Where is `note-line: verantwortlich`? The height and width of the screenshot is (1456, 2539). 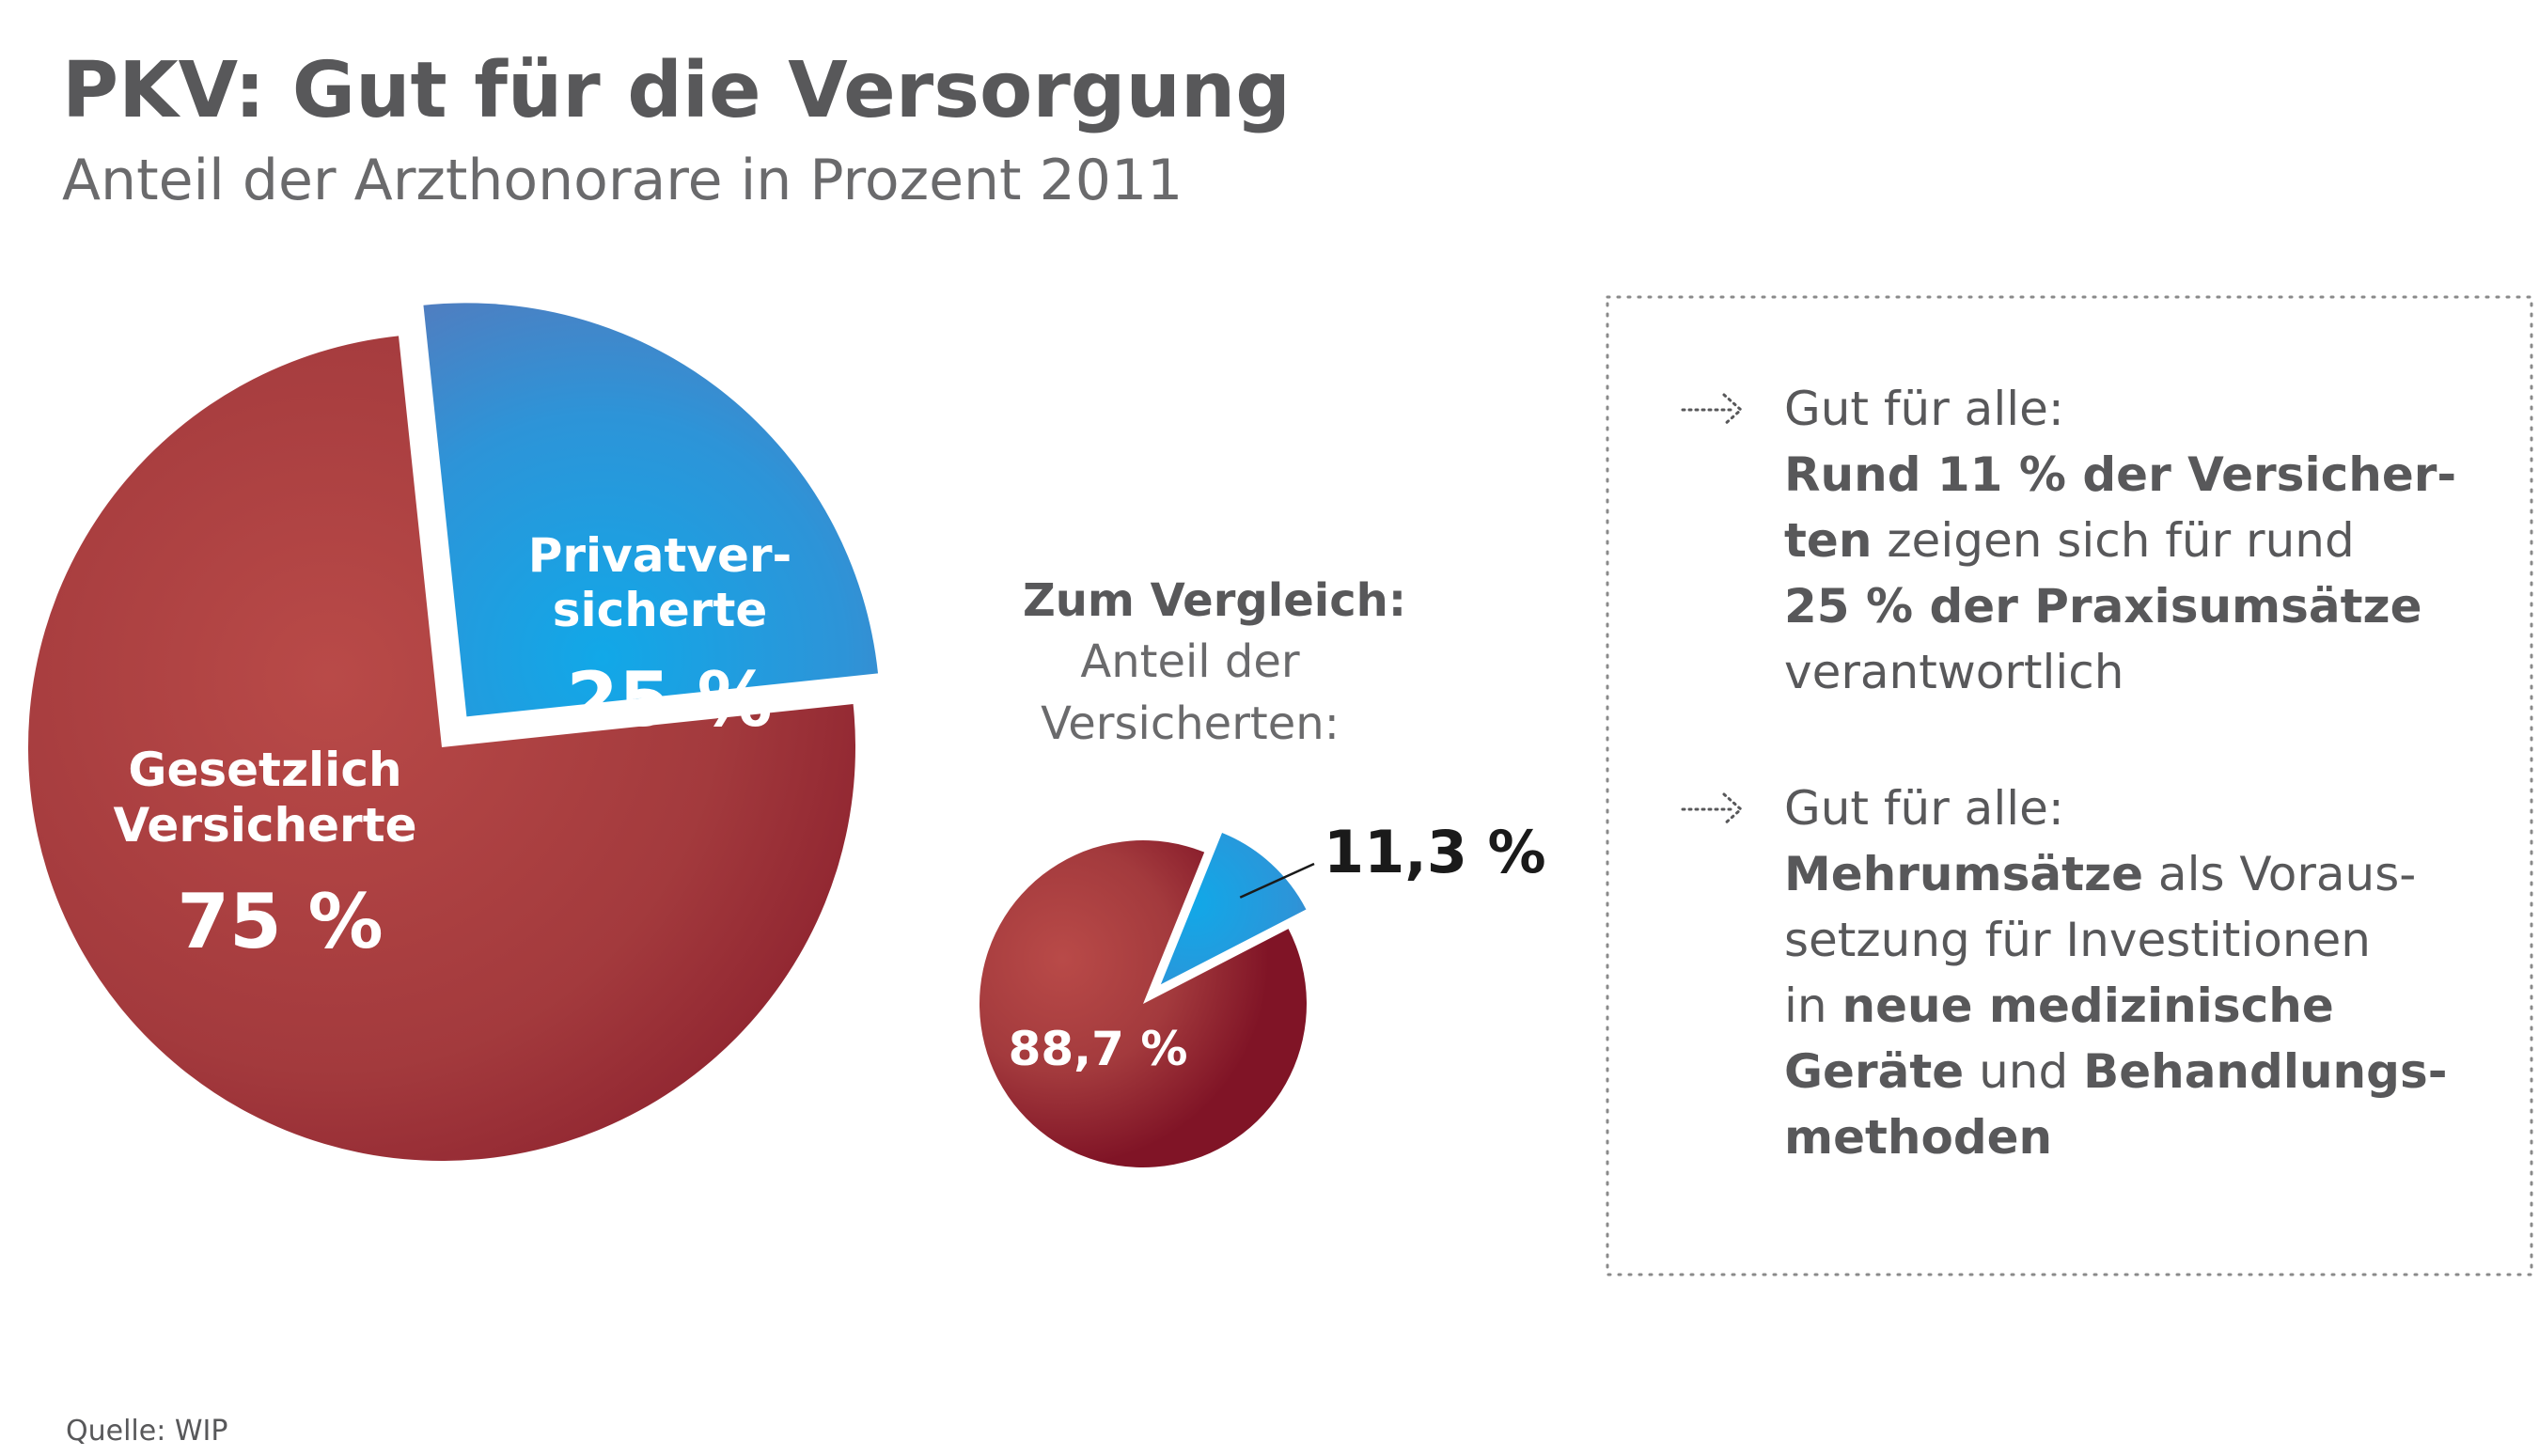
note-line: verantwortlich is located at coordinates (1954, 672).